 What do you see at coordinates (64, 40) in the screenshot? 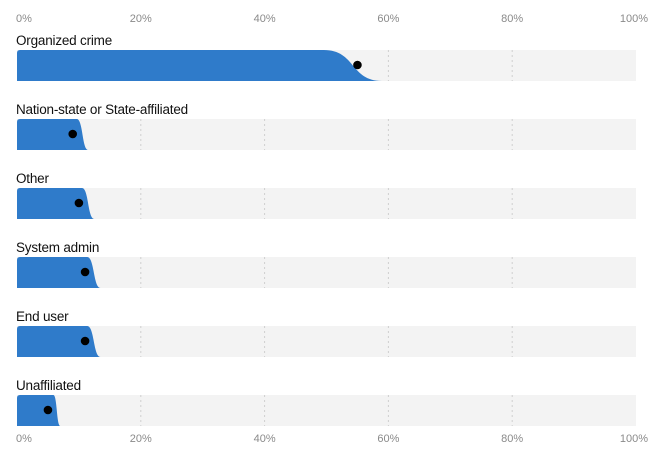
I see `category-label: Organized crime` at bounding box center [64, 40].